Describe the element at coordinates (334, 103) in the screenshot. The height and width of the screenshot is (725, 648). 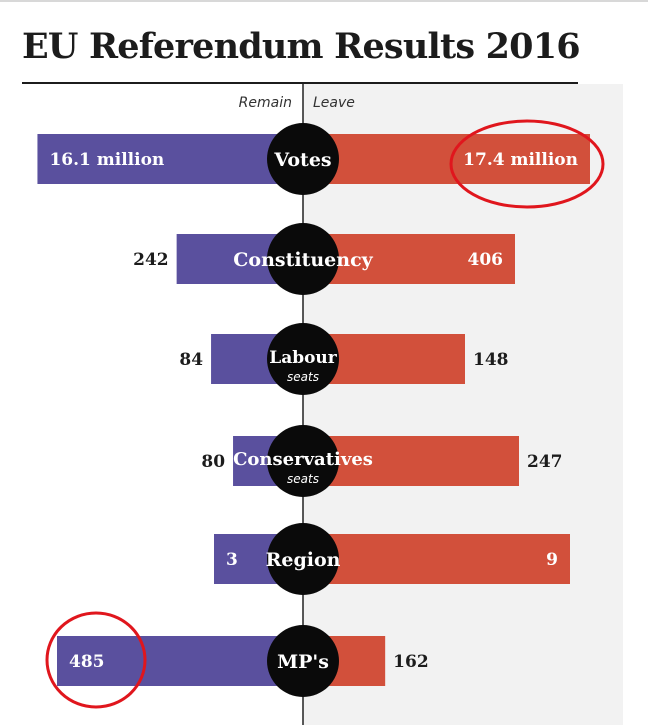
I see `leave-axis-label: Leave` at that location.